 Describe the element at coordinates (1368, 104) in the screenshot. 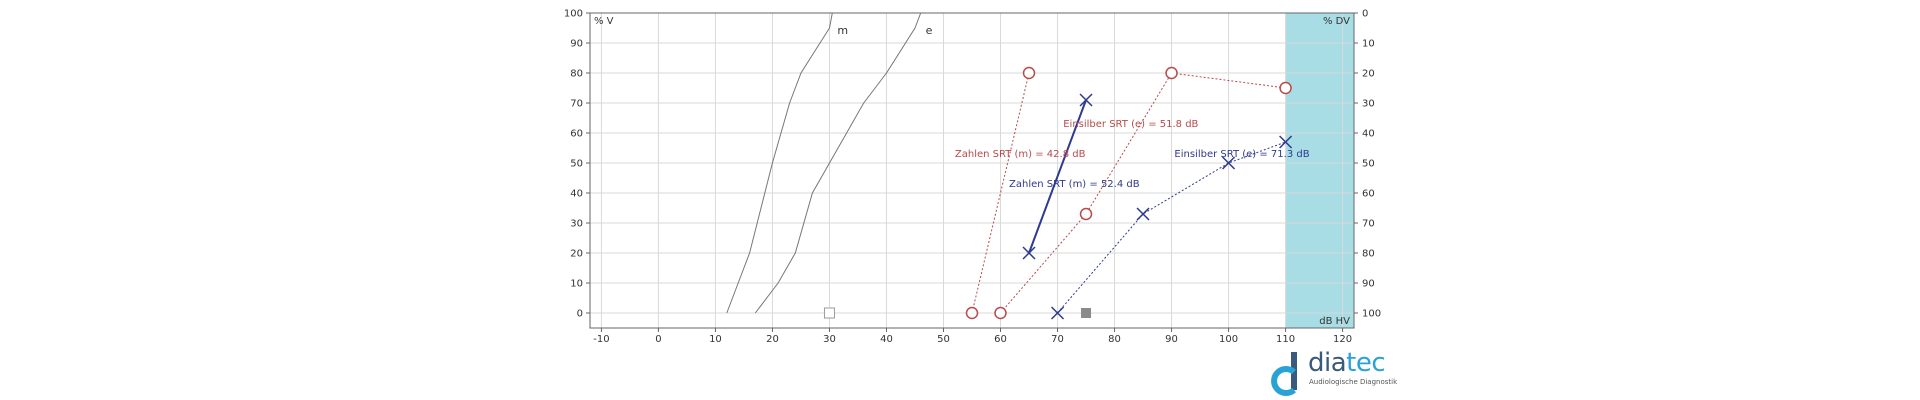

I see `right-tick-label: 30` at that location.